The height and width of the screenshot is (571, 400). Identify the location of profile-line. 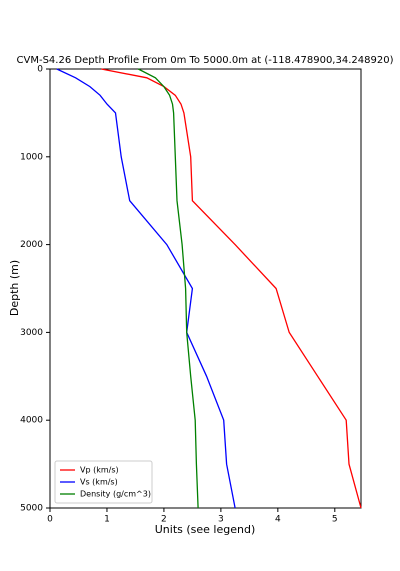
(168, 288).